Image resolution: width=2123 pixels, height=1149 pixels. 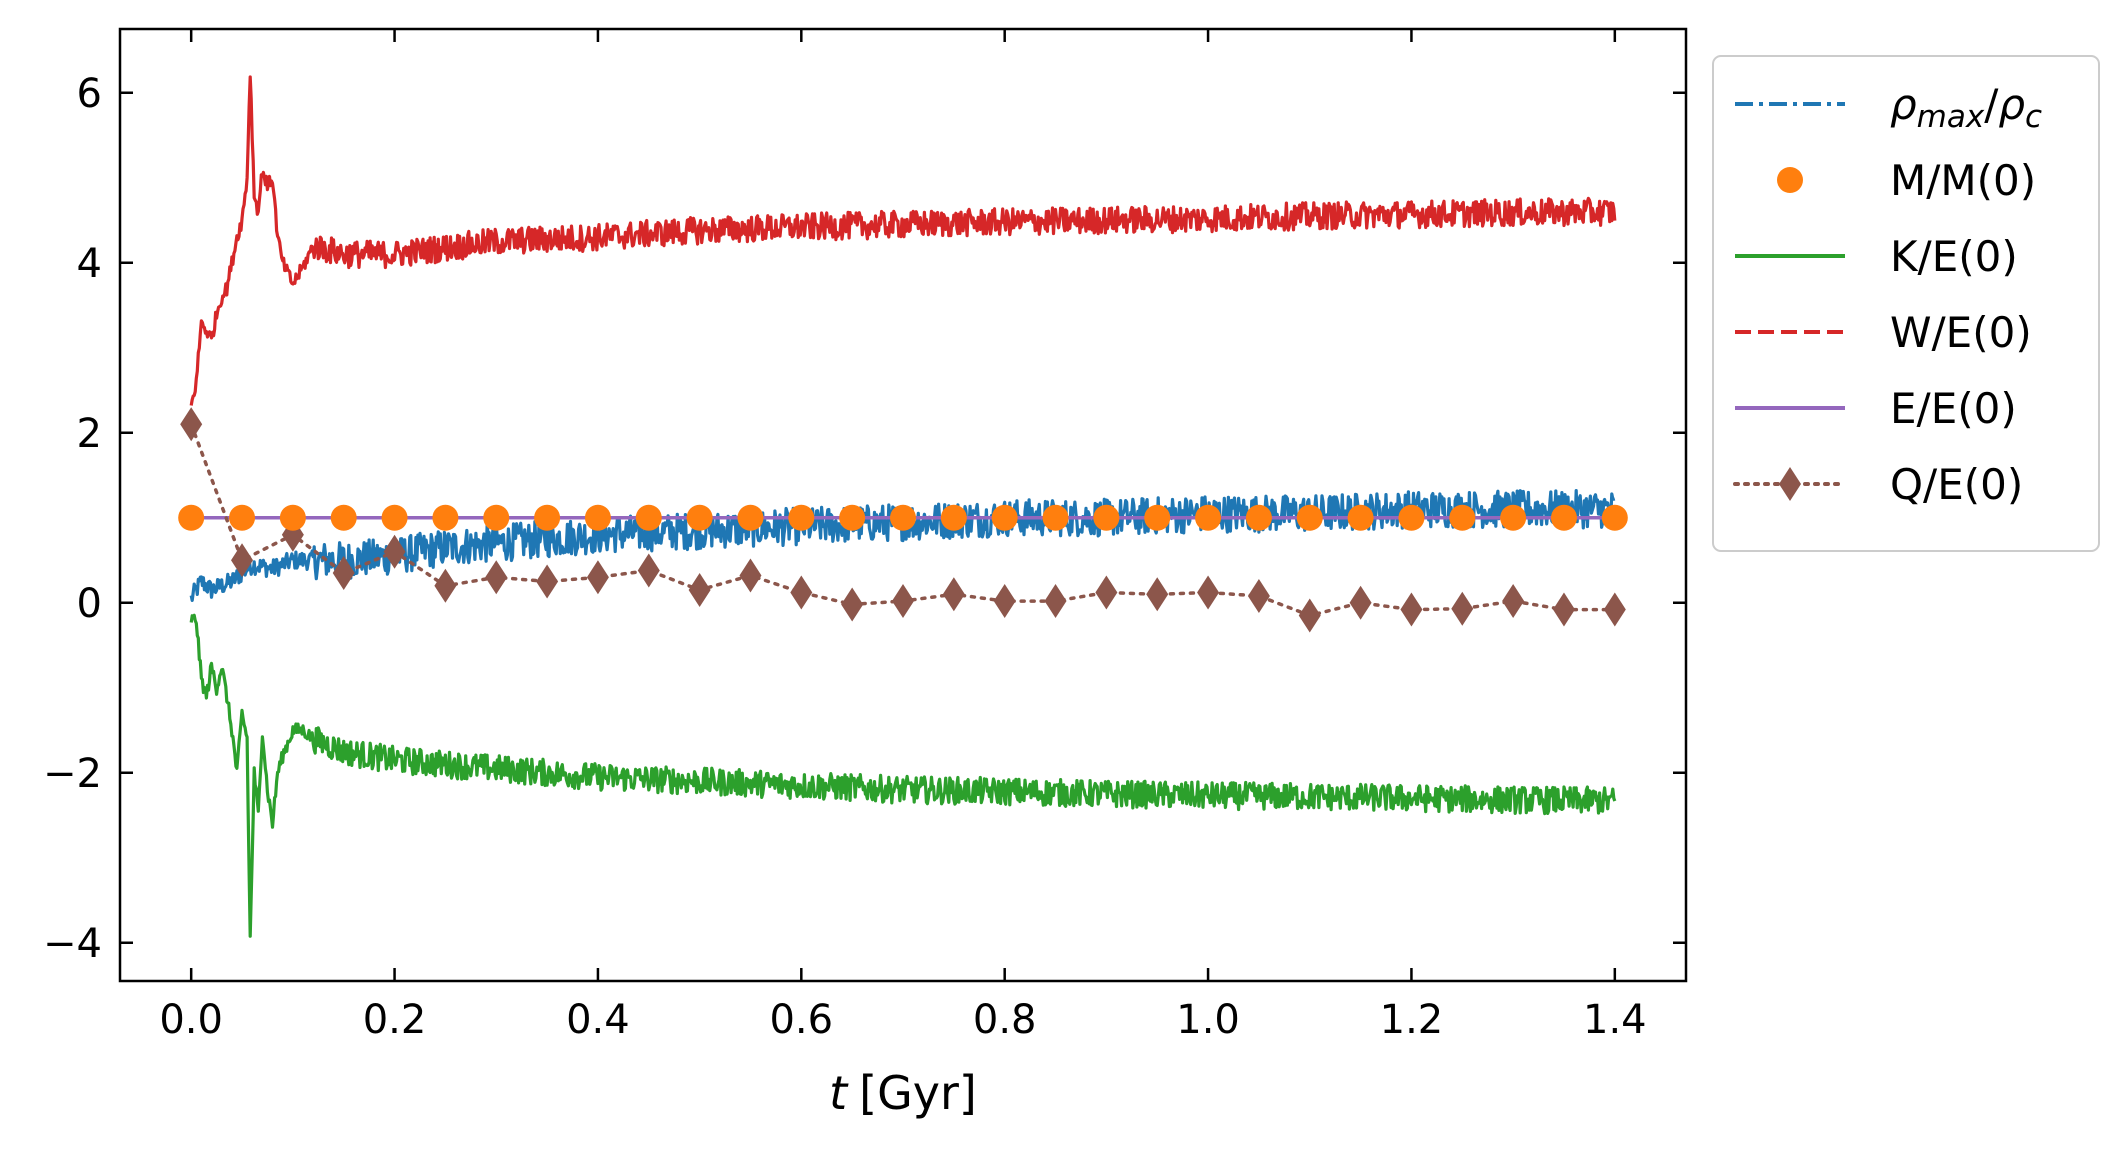 What do you see at coordinates (801, 1020) in the screenshot?
I see `x-tick-label: 0.6` at bounding box center [801, 1020].